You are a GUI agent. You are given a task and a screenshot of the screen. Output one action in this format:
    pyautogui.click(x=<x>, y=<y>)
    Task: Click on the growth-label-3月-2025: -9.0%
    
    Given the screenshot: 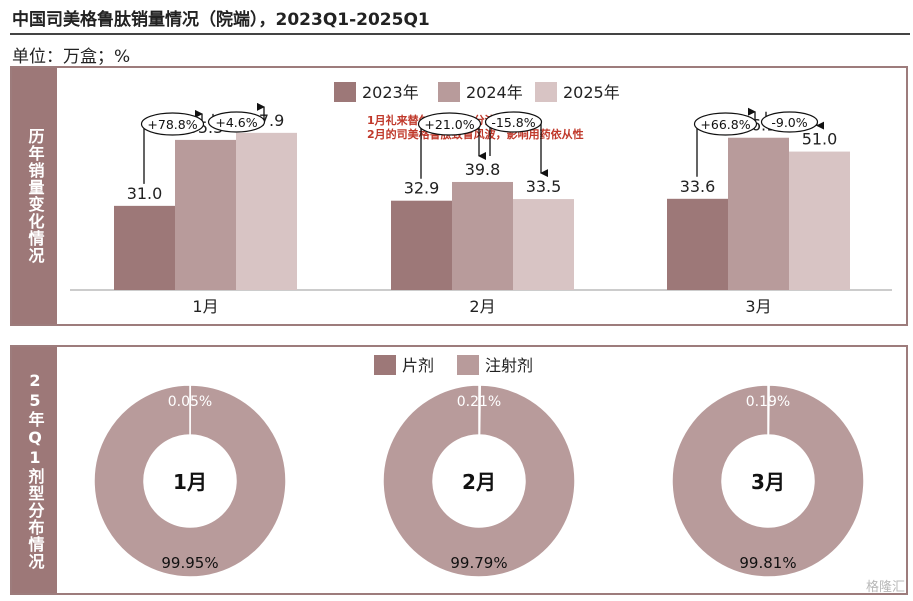 What is the action you would take?
    pyautogui.click(x=789, y=122)
    